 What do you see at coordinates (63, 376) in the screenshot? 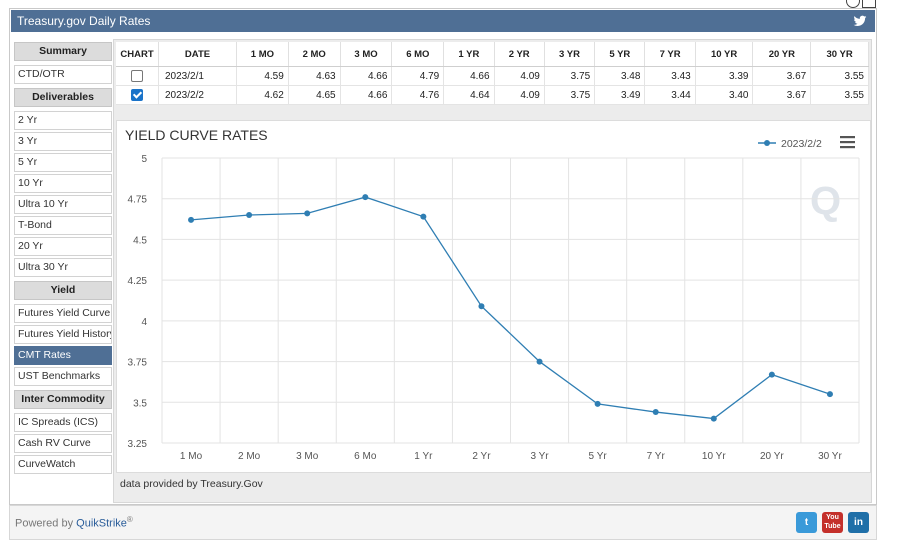
I see `sidebar-item-ust-benchmarks: UST Benchmarks` at bounding box center [63, 376].